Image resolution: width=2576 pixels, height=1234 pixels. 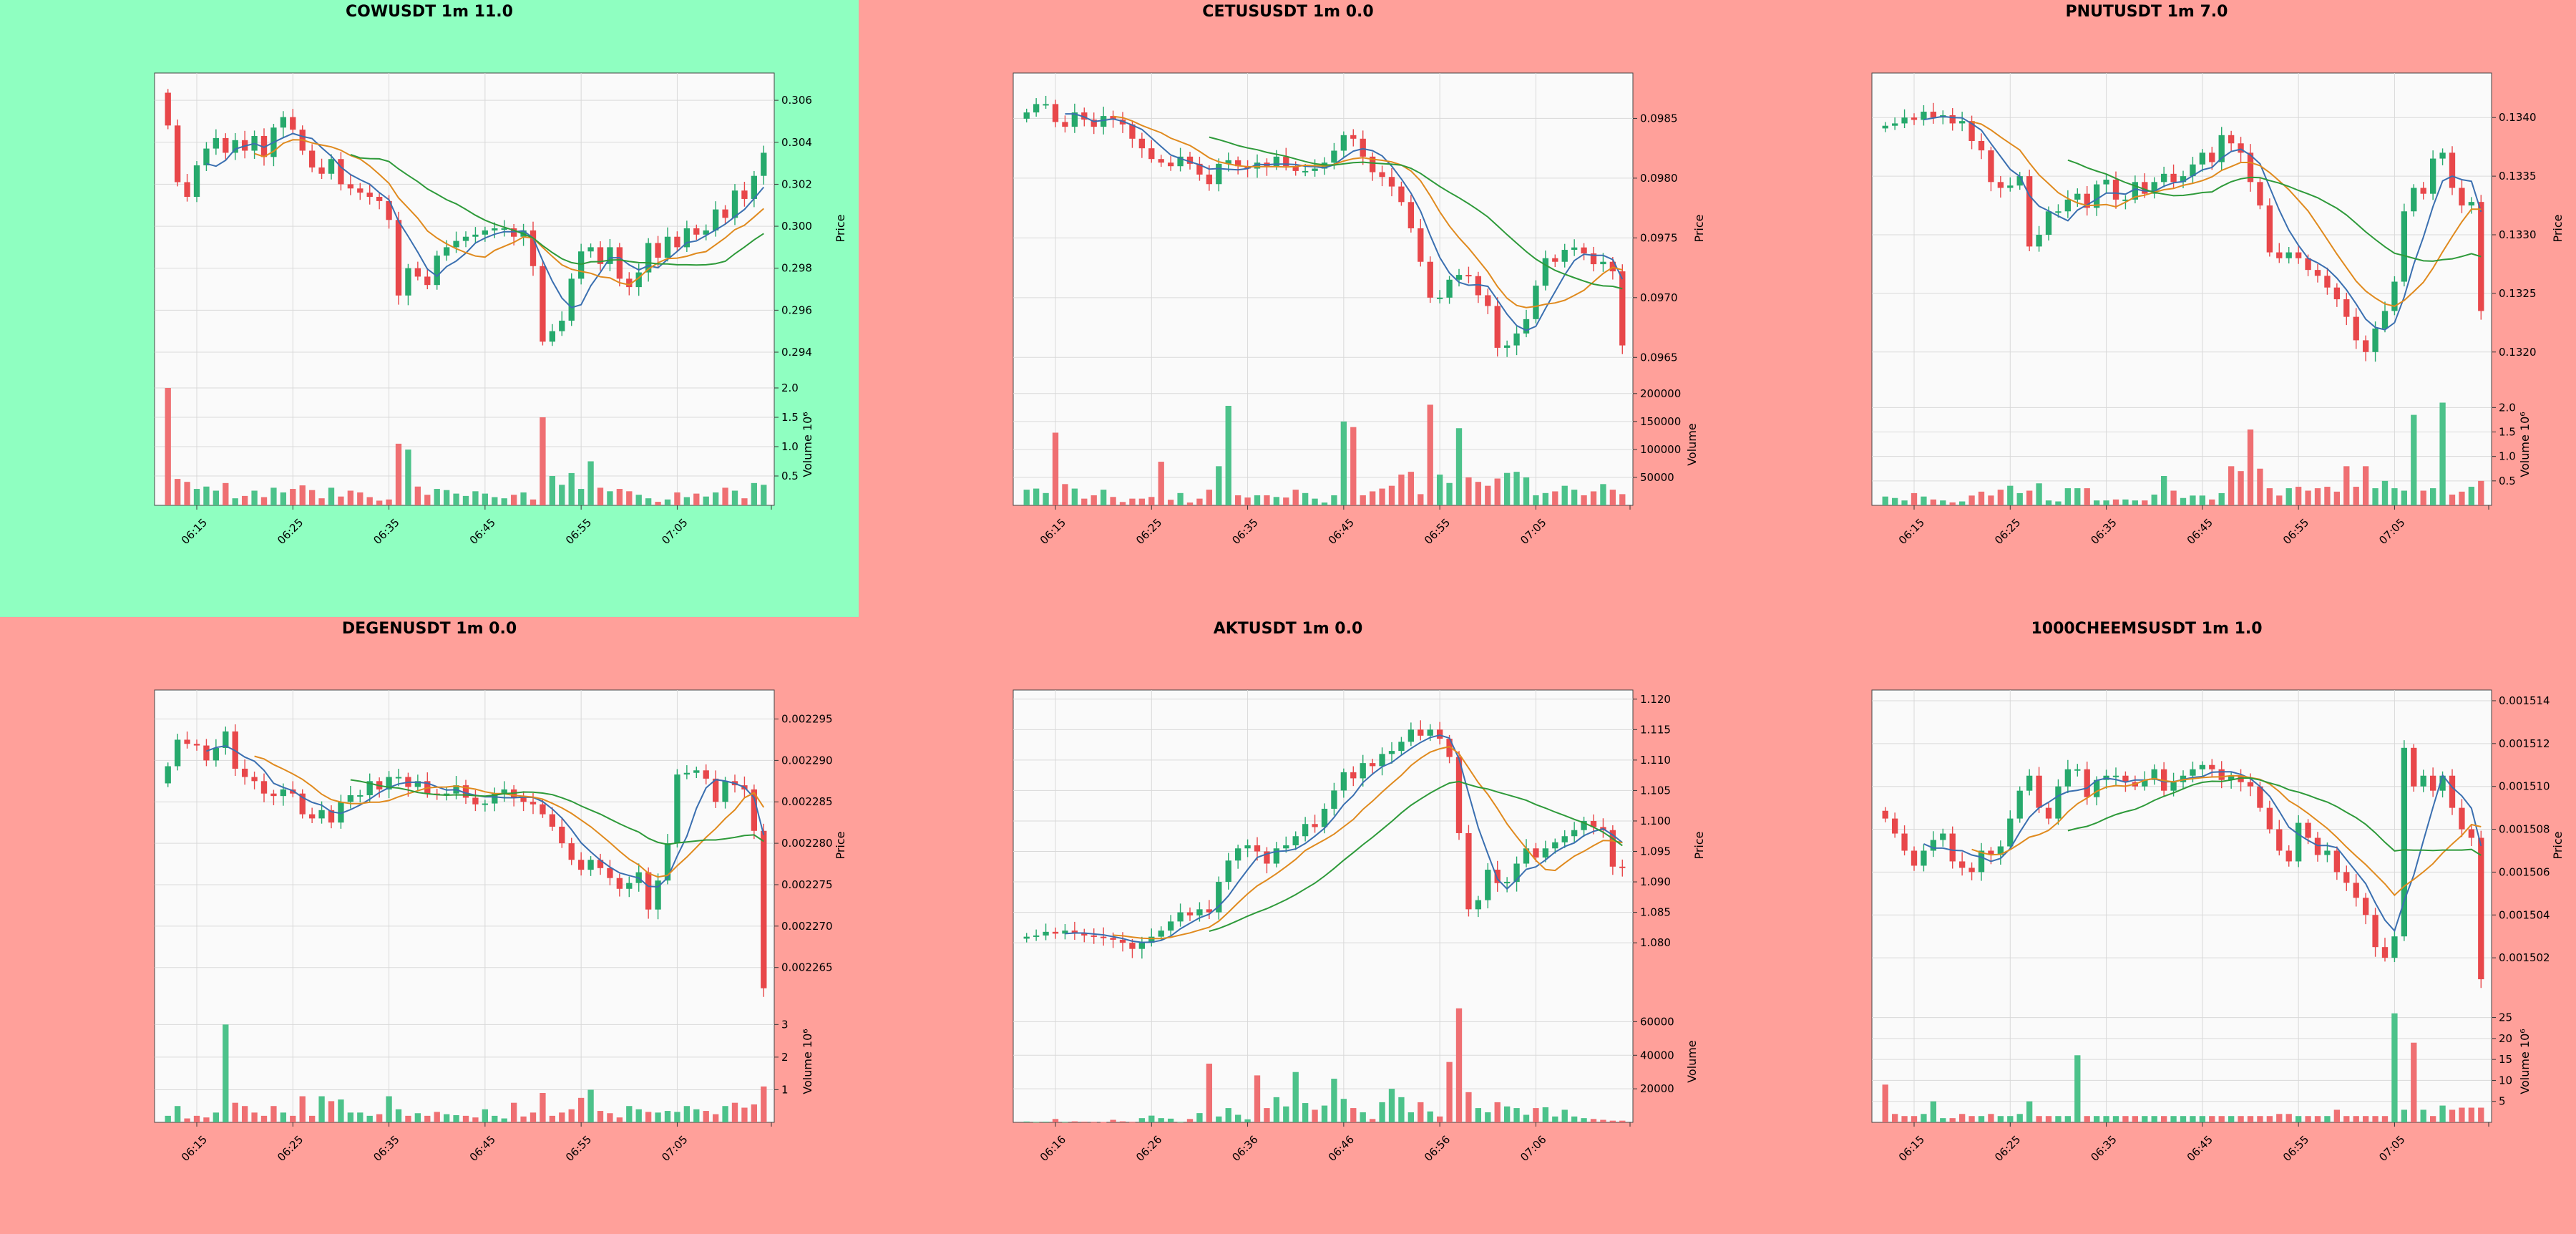 What do you see at coordinates (1655, 699) in the screenshot?
I see `price-tick-label: 1.120` at bounding box center [1655, 699].